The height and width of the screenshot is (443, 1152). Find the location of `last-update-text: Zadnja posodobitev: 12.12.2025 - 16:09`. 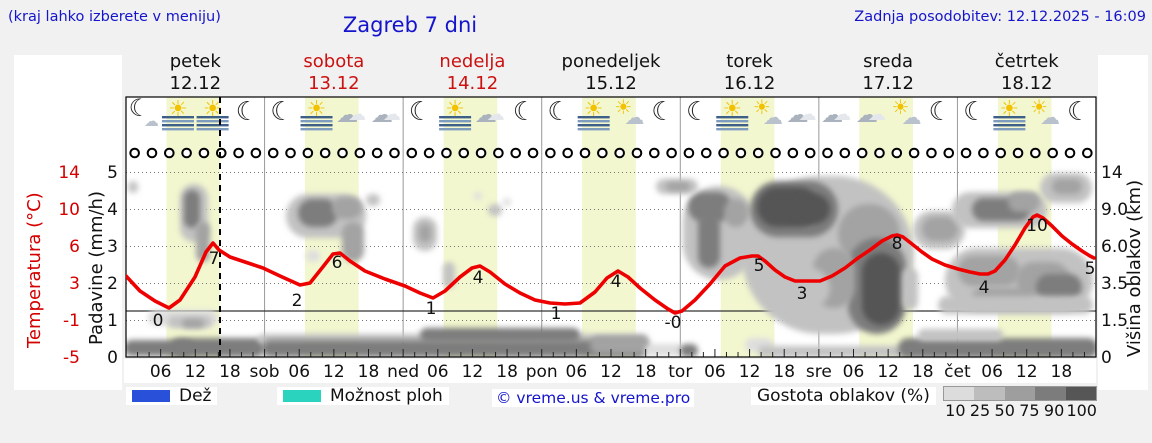

last-update-text: Zadnja posodobitev: 12.12.2025 - 16:09 is located at coordinates (1000, 17).